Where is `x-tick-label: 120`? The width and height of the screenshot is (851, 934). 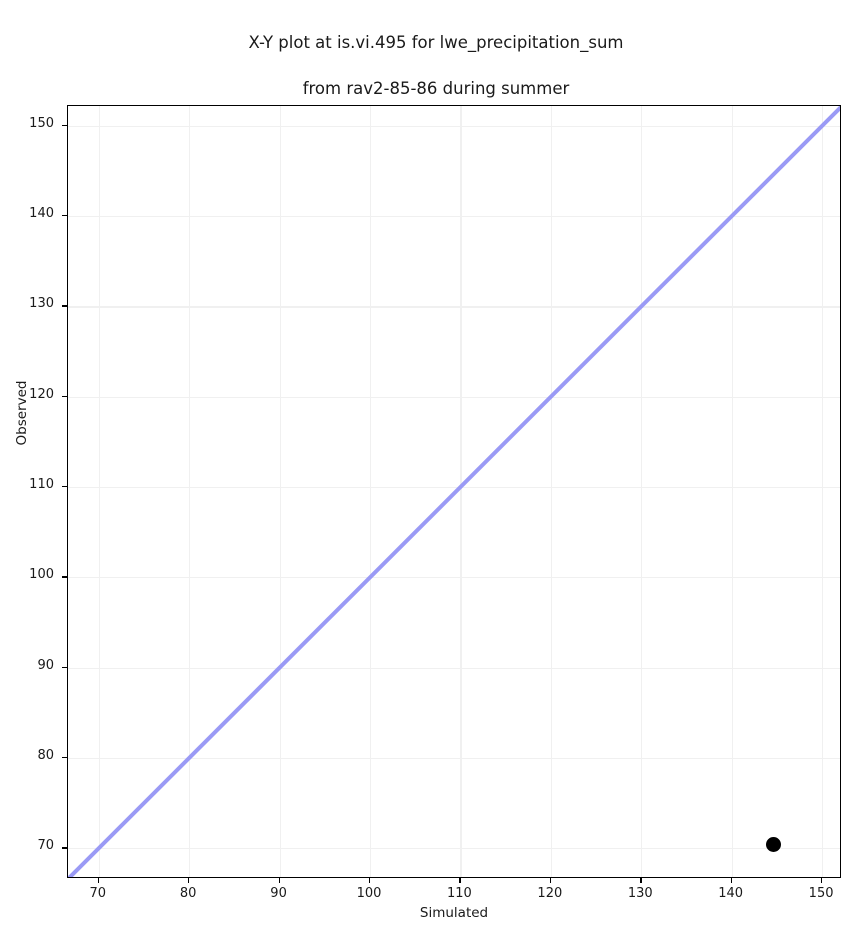
x-tick-label: 120 is located at coordinates (550, 893).